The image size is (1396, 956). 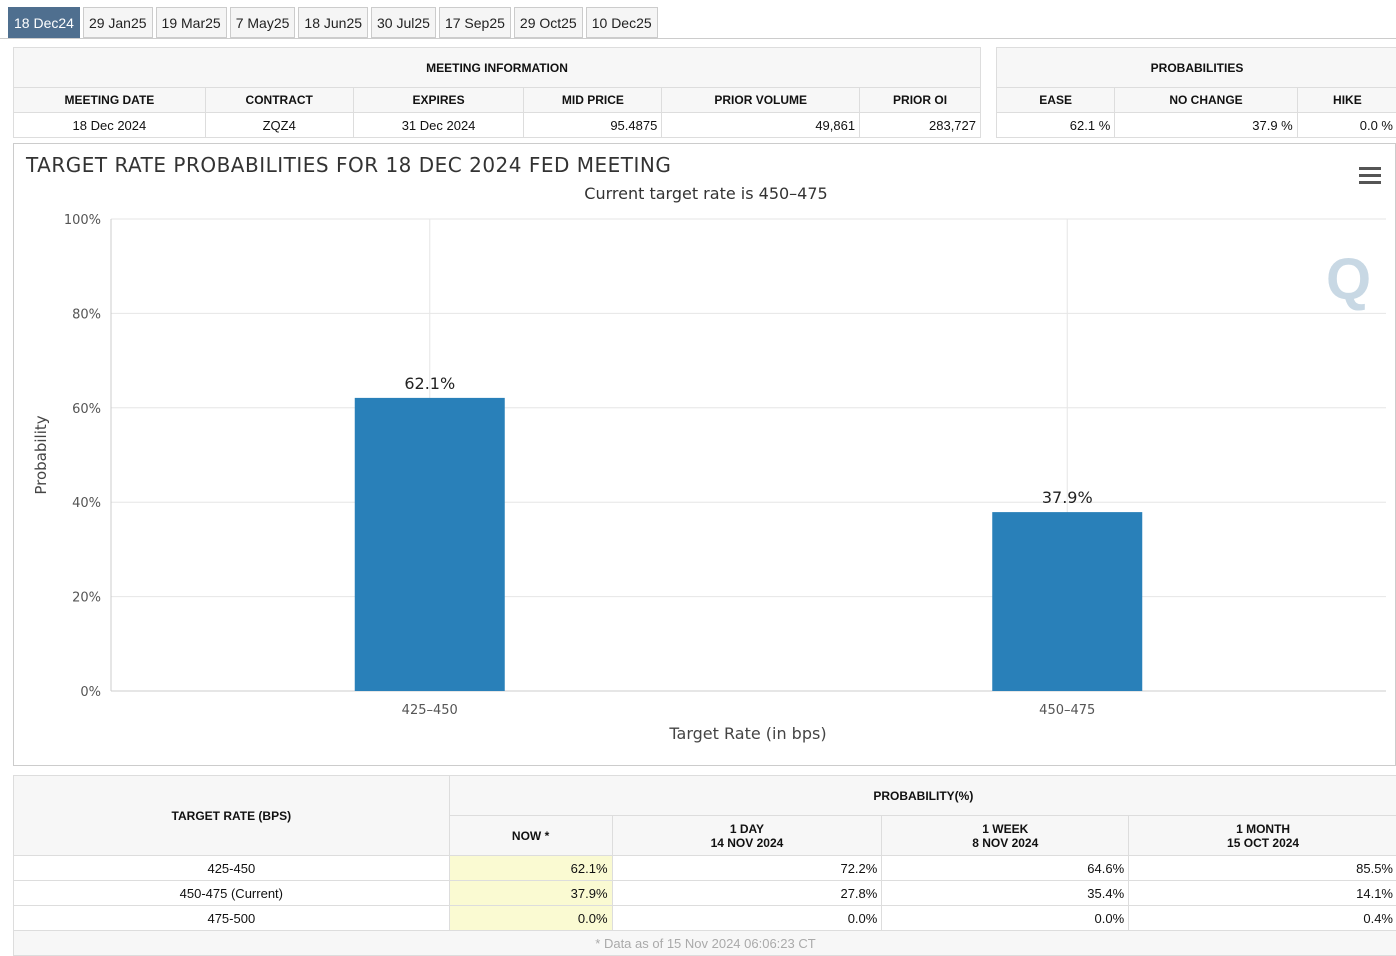 What do you see at coordinates (1263, 828) in the screenshot?
I see `col-label: 1 MONTH` at bounding box center [1263, 828].